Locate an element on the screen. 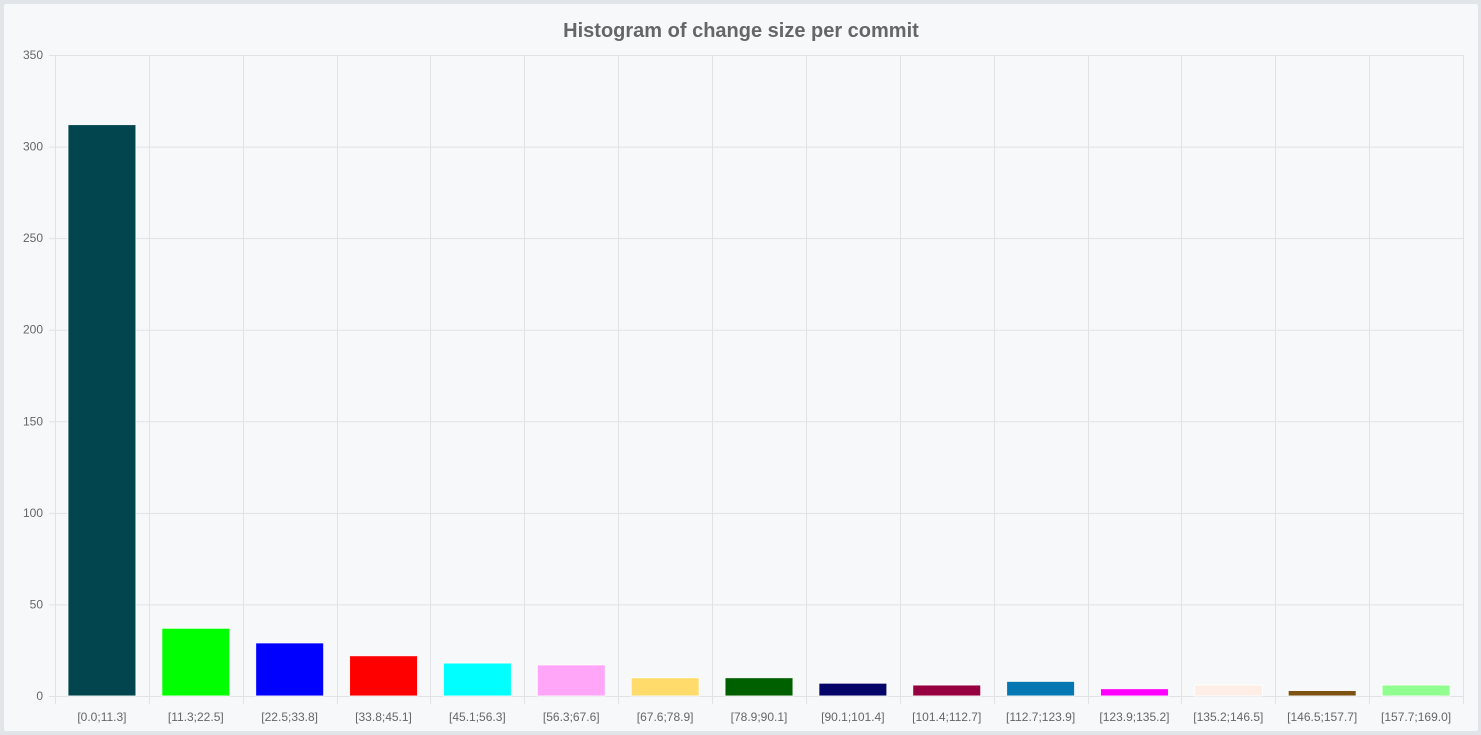 The height and width of the screenshot is (735, 1481). x-tick-label: [146.5;157.7] is located at coordinates (1322, 717).